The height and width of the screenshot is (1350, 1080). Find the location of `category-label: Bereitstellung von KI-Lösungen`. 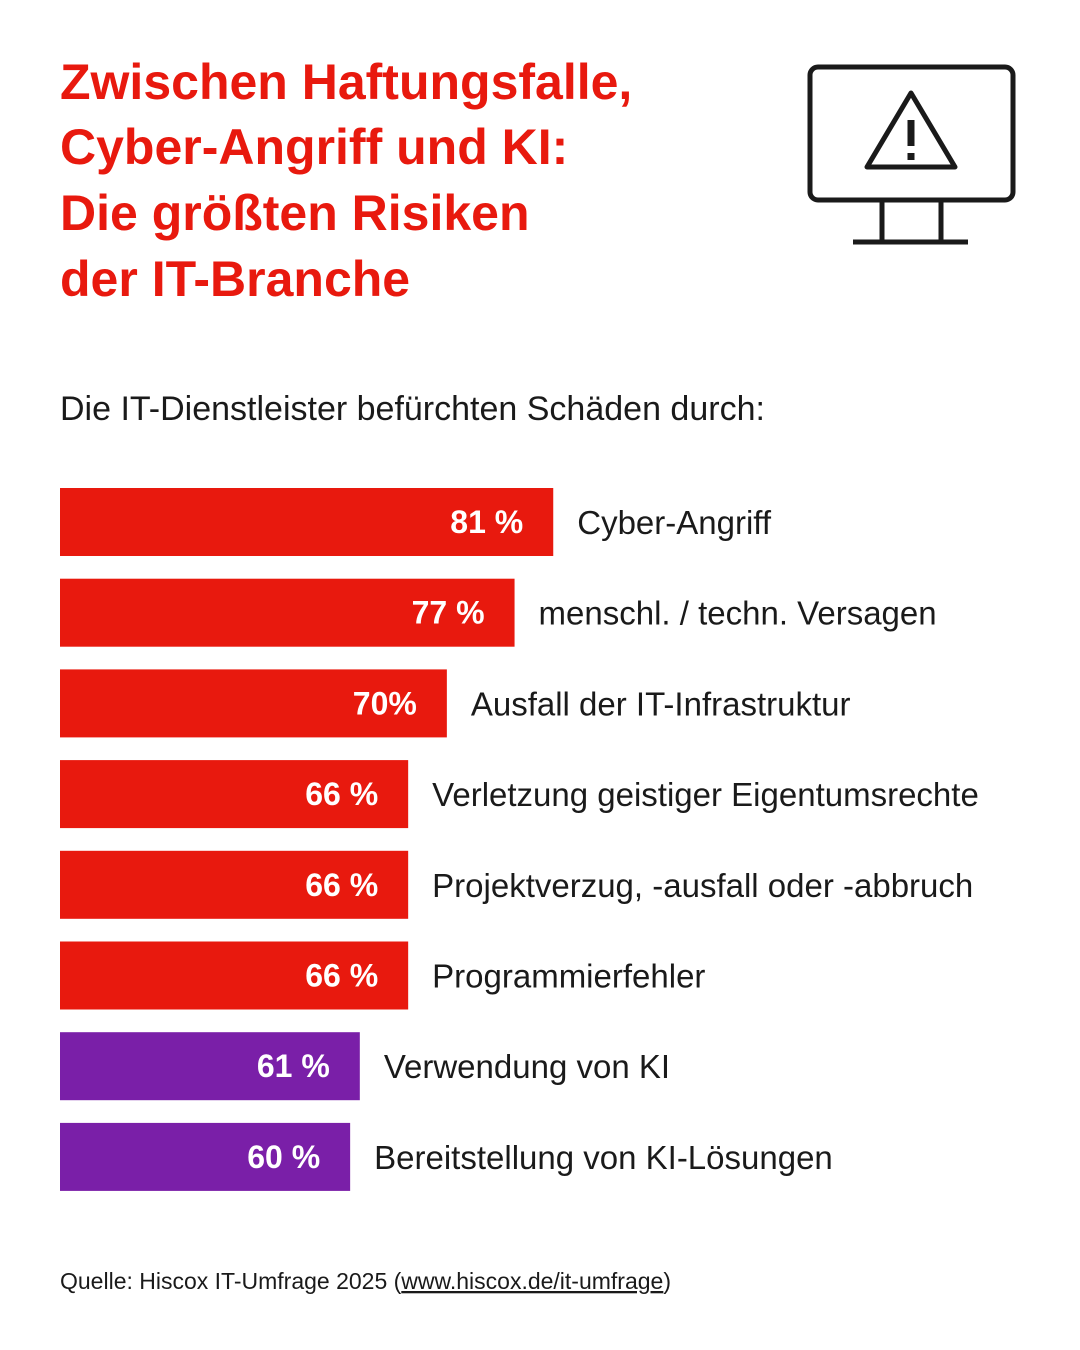

category-label: Bereitstellung von KI-Lösungen is located at coordinates (603, 1157).